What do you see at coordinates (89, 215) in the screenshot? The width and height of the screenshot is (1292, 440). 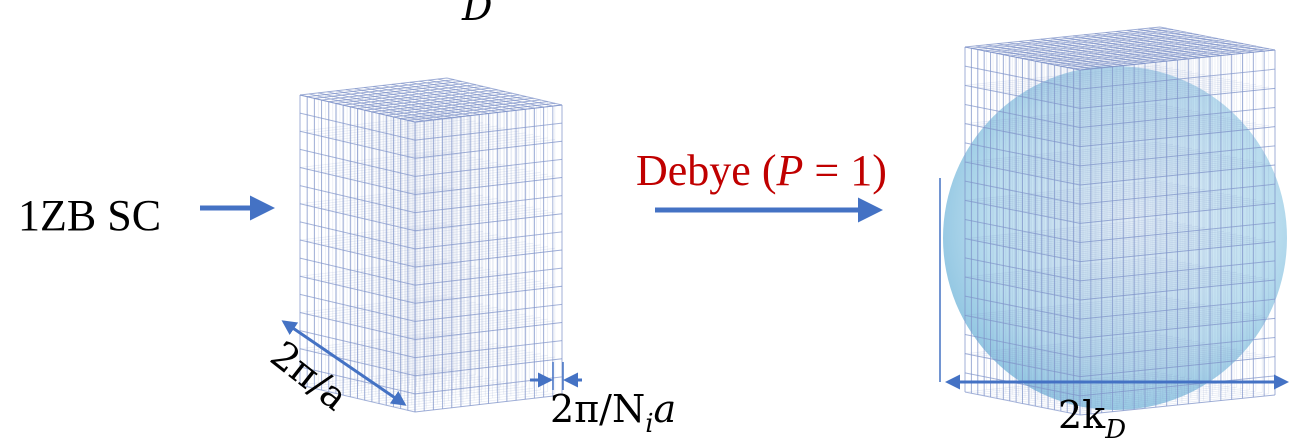 I see `left-label: 1ZB SC` at bounding box center [89, 215].